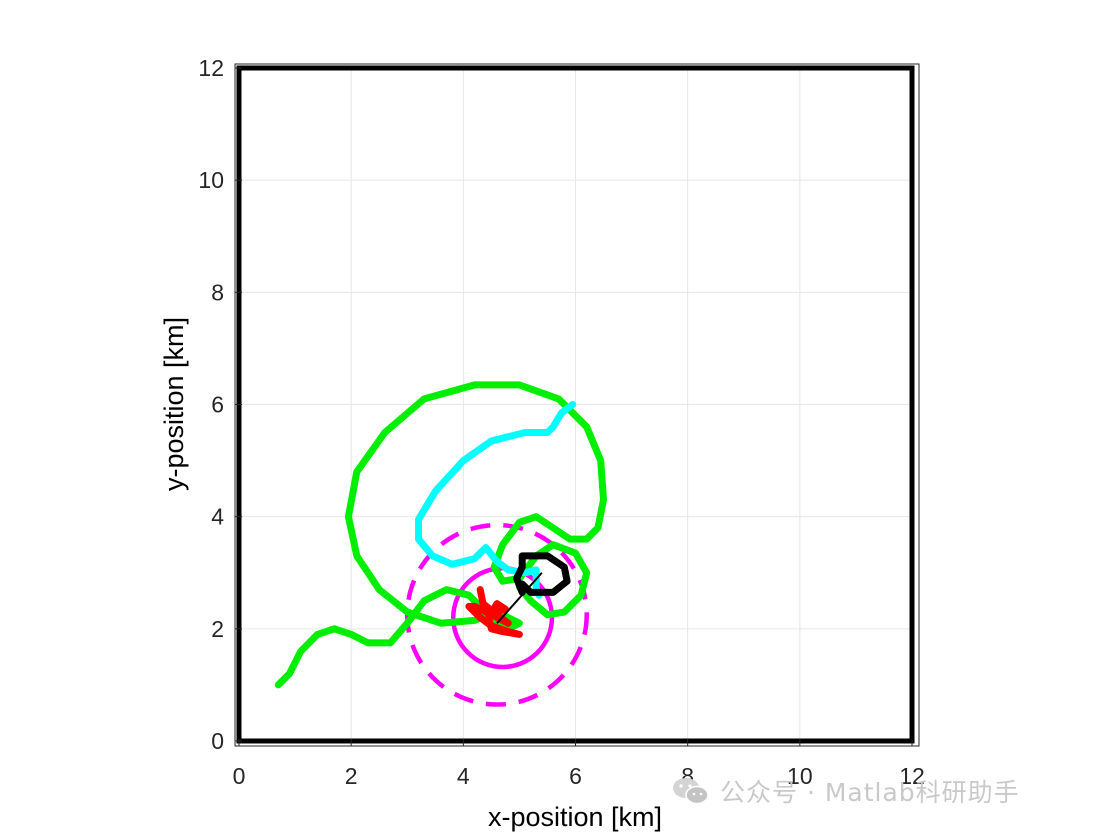  What do you see at coordinates (211, 68) in the screenshot?
I see `y-tick-label: 12` at bounding box center [211, 68].